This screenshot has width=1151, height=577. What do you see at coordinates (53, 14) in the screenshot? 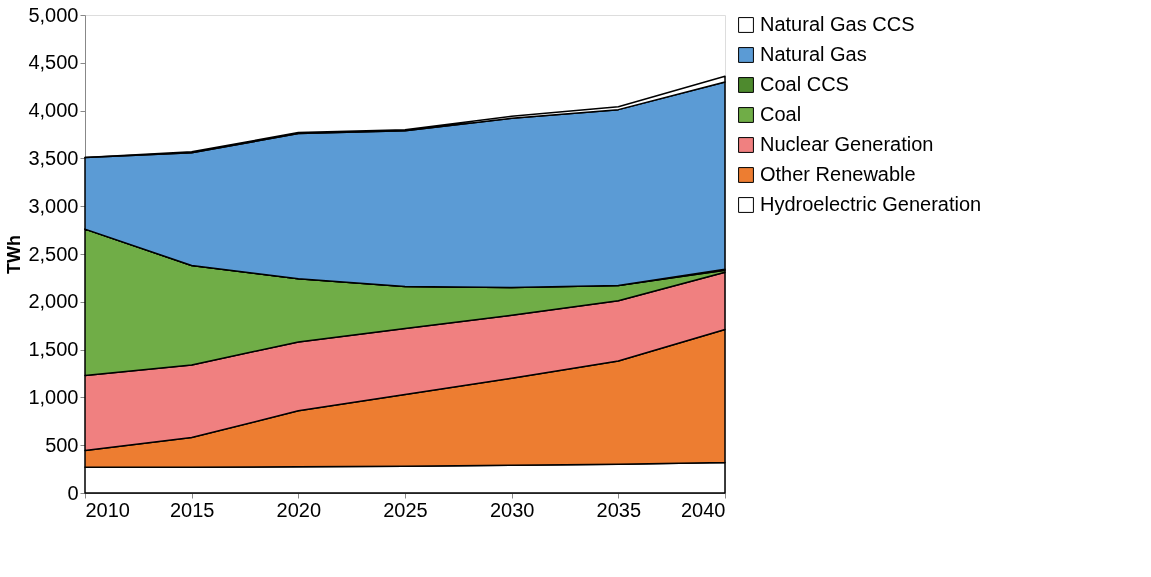
I see `y-tick-label: 5,000` at bounding box center [53, 14].